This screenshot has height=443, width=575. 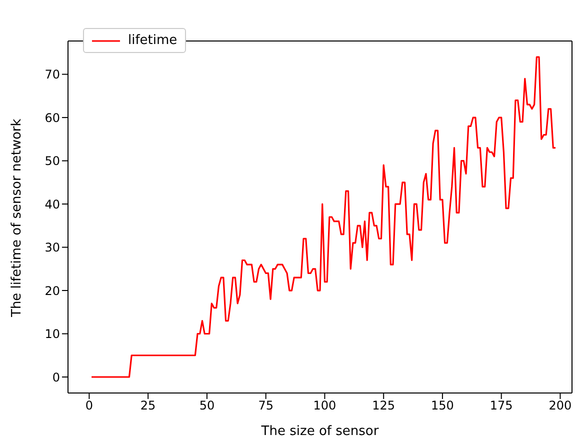 I want to click on y-tick-label: 30, so click(x=52, y=247).